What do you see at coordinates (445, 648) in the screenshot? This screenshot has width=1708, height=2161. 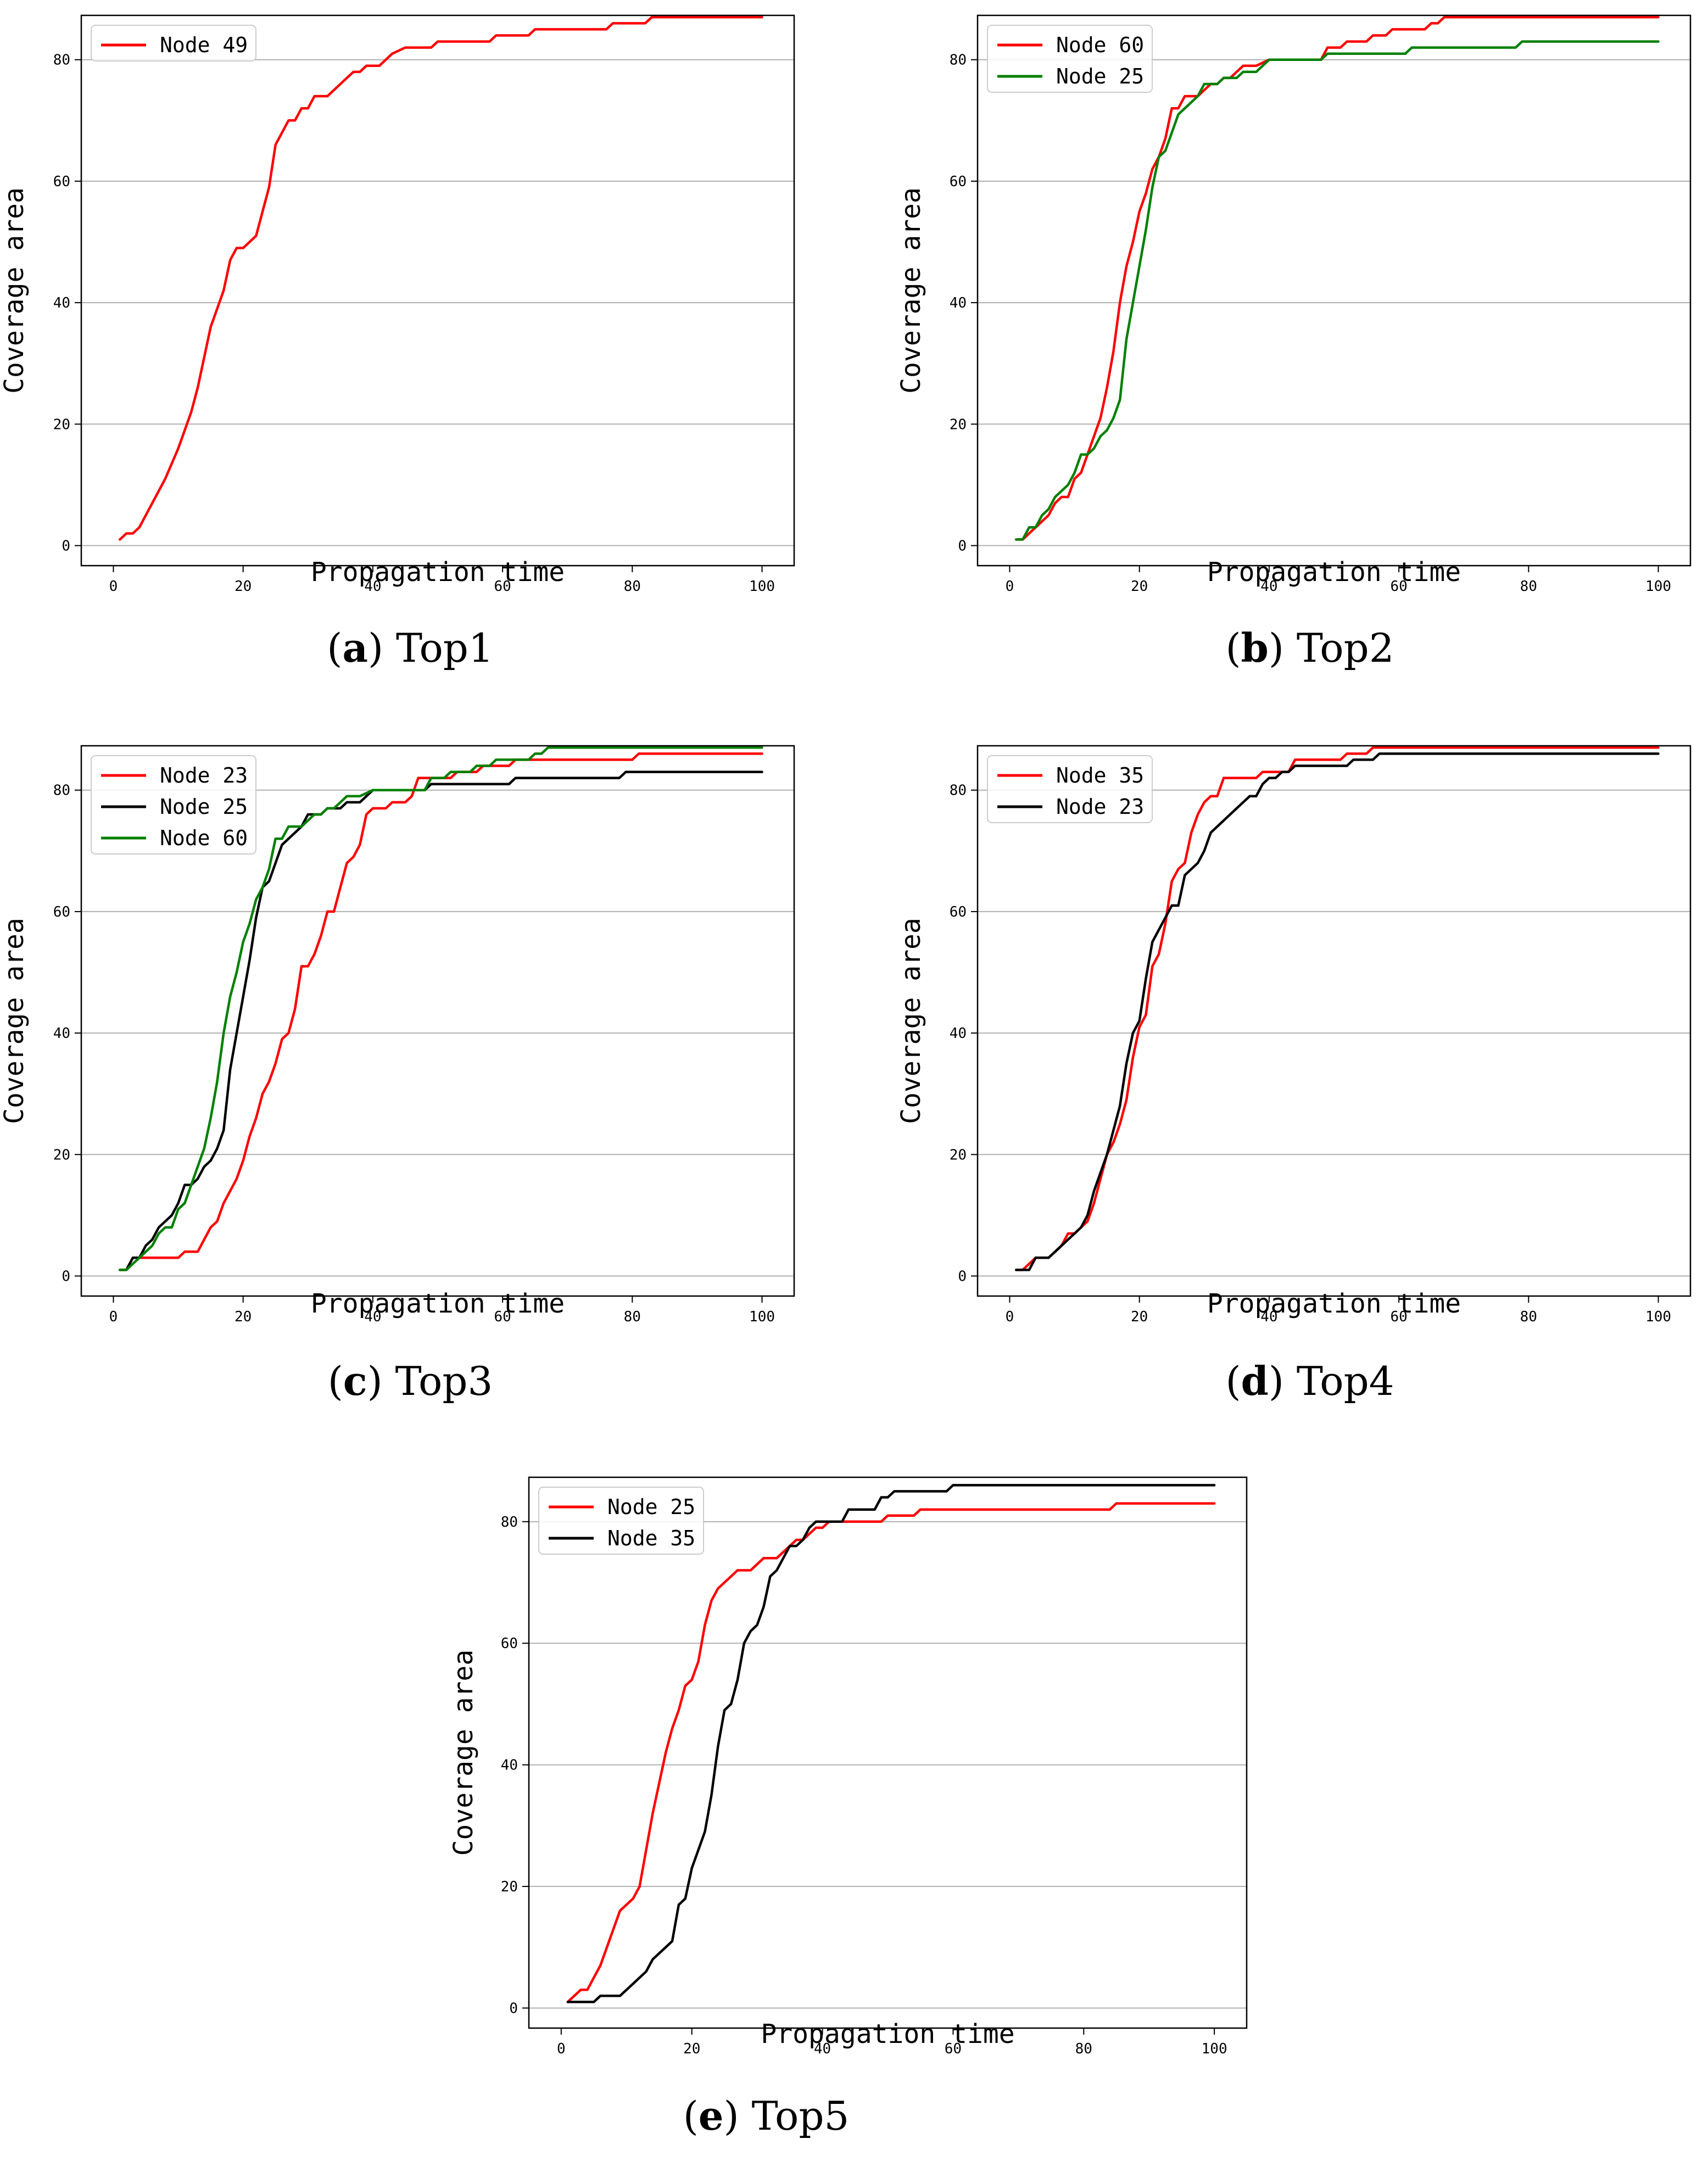 I see `caption-title: Top1` at bounding box center [445, 648].